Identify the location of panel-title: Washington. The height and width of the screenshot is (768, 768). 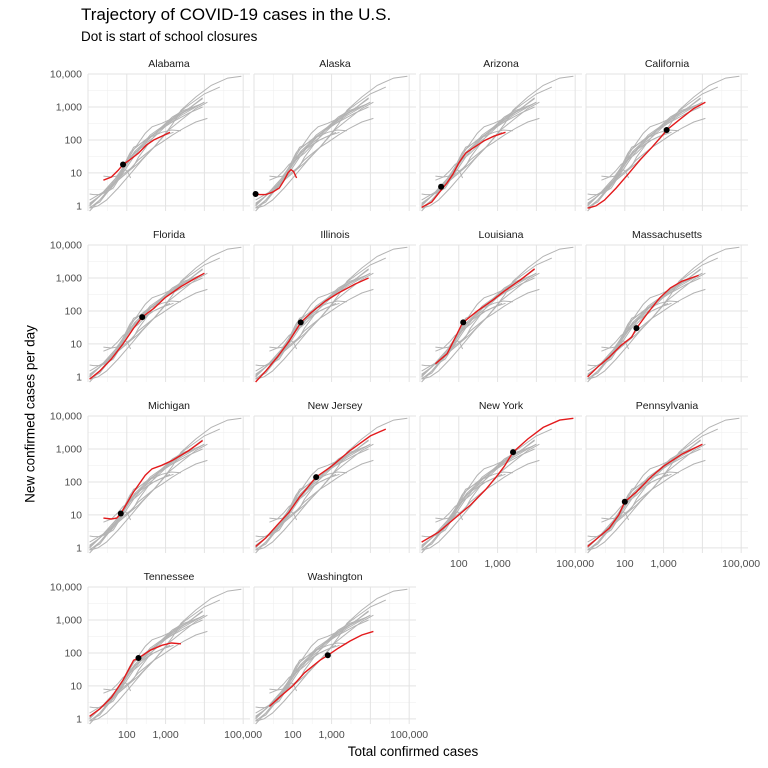
(334, 577).